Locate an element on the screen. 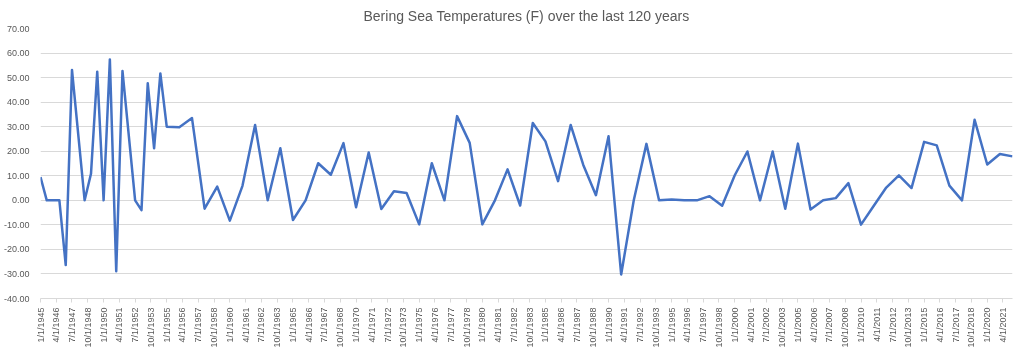 The width and height of the screenshot is (1024, 350). chart-title: Bering Sea Temperatures (F) over the last 120 years is located at coordinates (526, 15).